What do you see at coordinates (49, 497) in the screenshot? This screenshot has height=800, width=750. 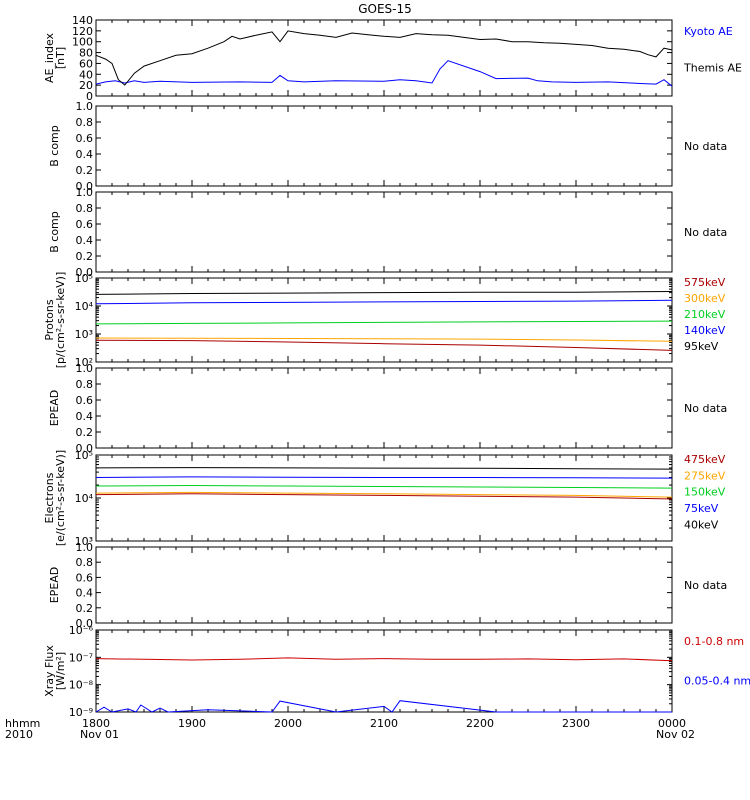 I see `y-axis-label: Electrons` at bounding box center [49, 497].